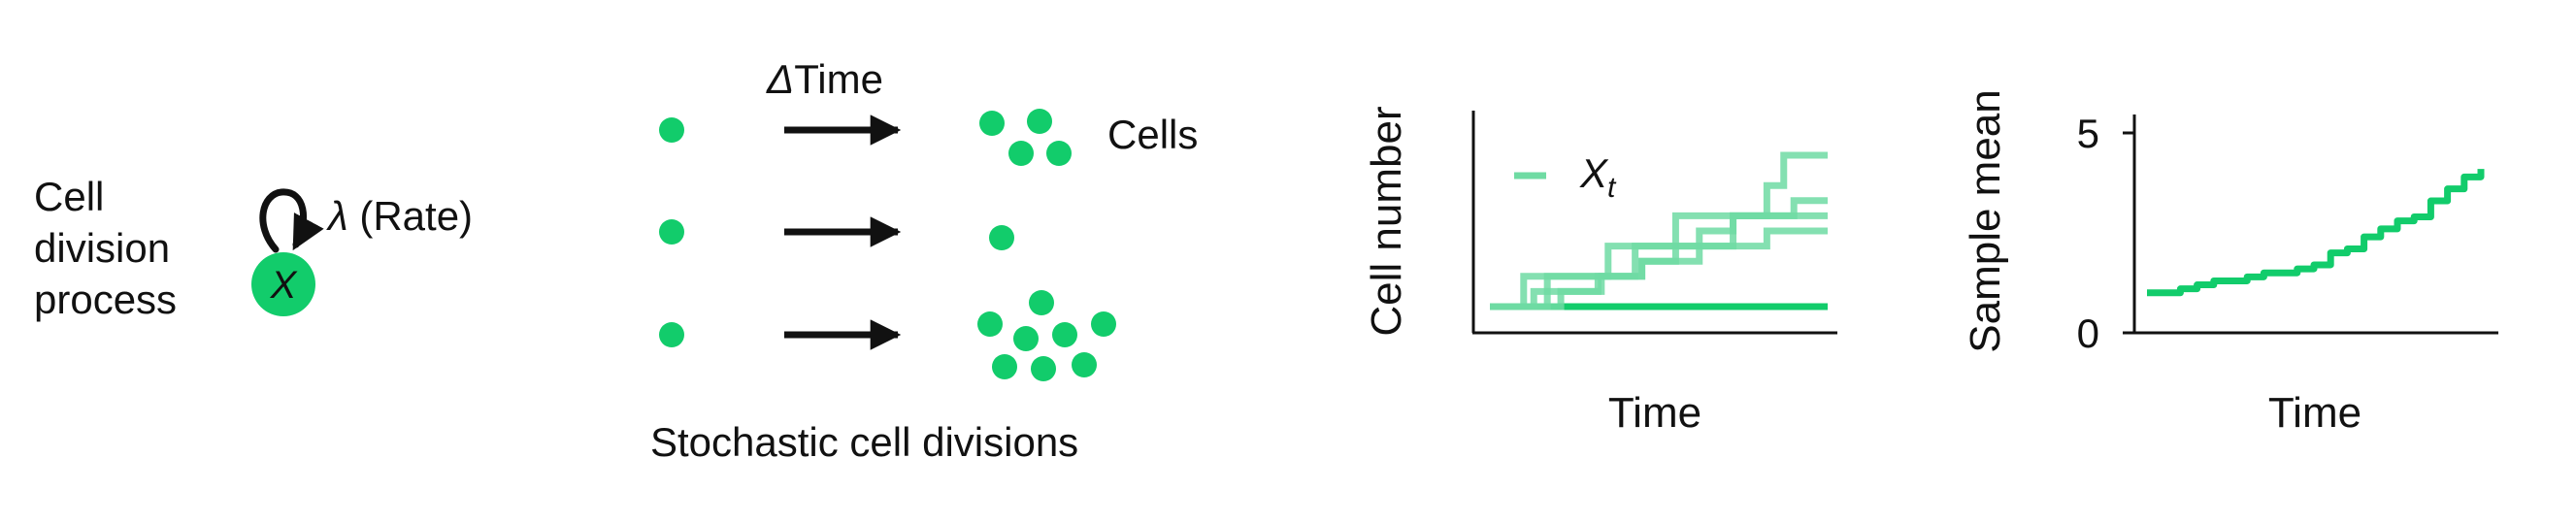 The width and height of the screenshot is (2576, 523). Describe the element at coordinates (1985, 220) in the screenshot. I see `chart2-y-label: Sample mean` at that location.